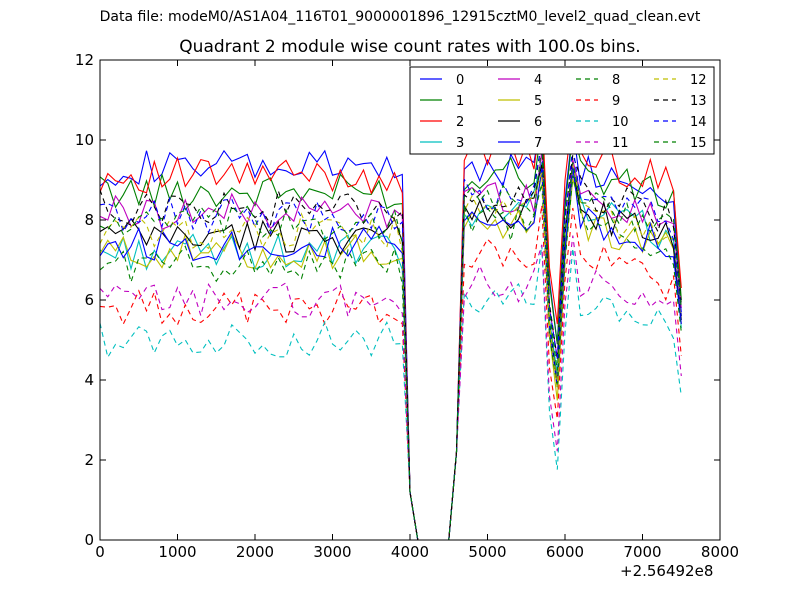  I want to click on x-tick-label: 0, so click(100, 552).